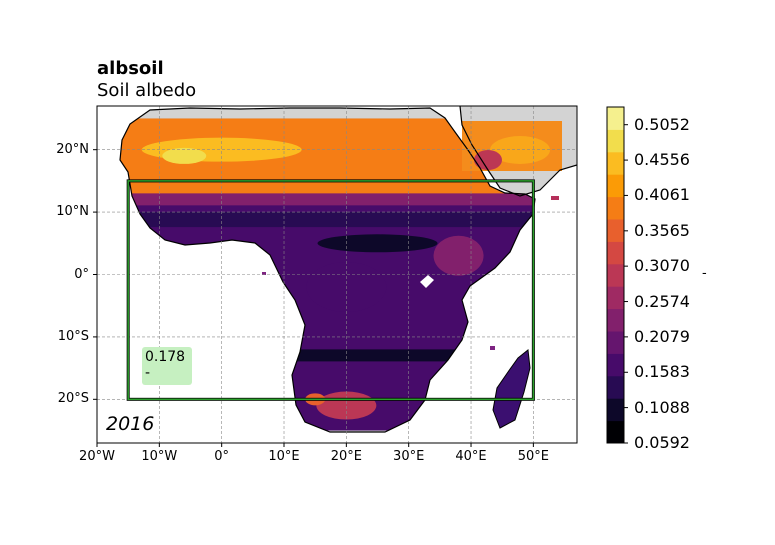 The height and width of the screenshot is (545, 775). Describe the element at coordinates (704, 273) in the screenshot. I see `colorbar-unit: -` at that location.